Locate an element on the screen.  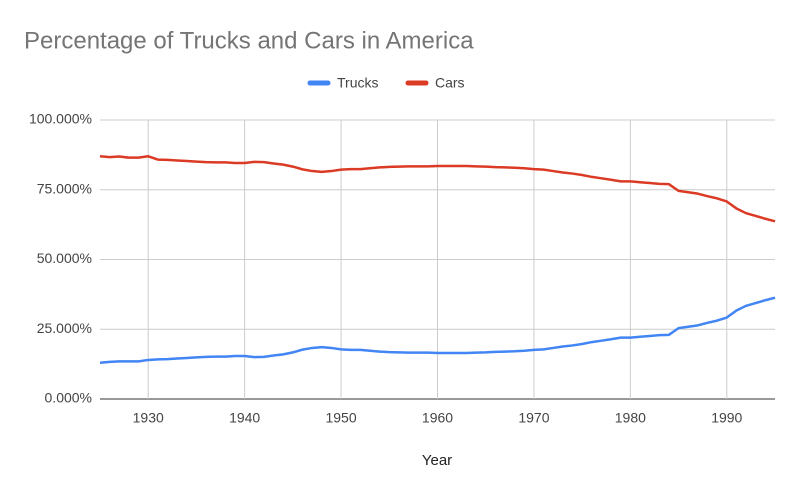
y-tick-label: 25.000% is located at coordinates (64, 328).